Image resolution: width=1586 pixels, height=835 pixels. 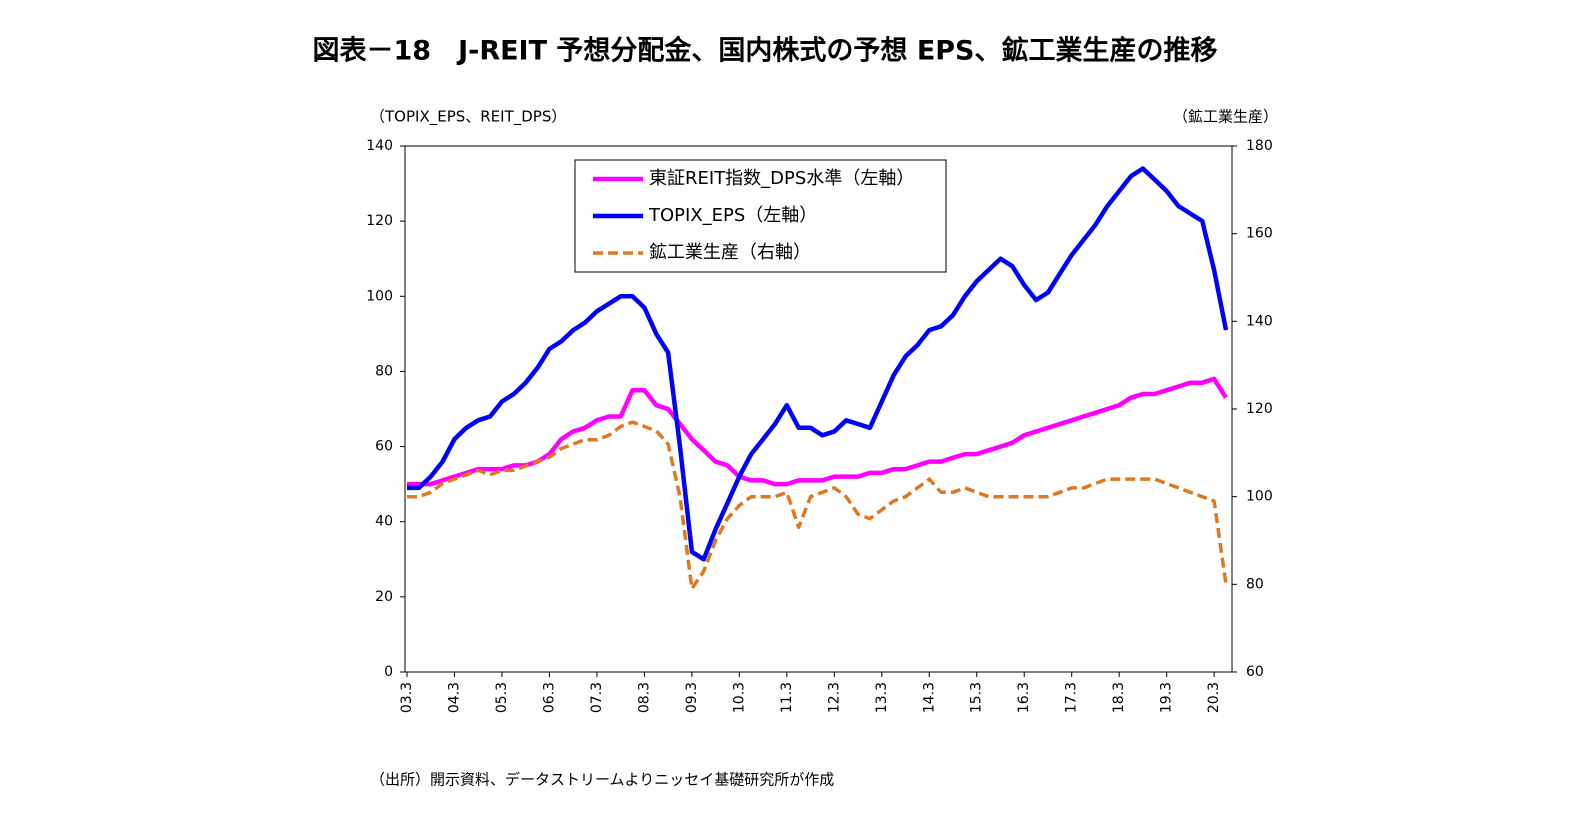 What do you see at coordinates (384, 522) in the screenshot?
I see `y-tick-label: 40` at bounding box center [384, 522].